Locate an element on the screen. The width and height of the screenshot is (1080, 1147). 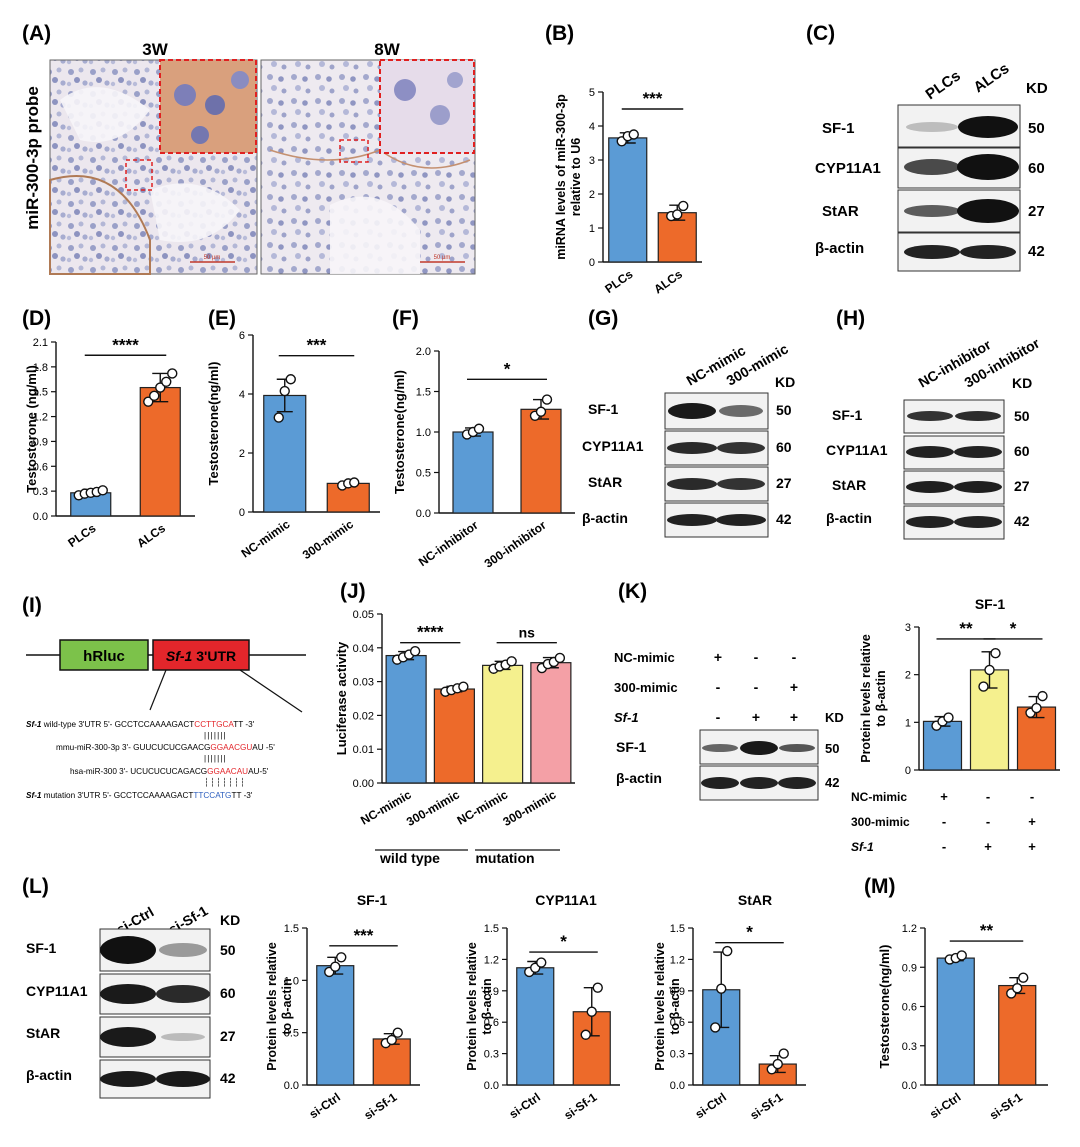
significance-label: ns is located at coordinates (527, 633).